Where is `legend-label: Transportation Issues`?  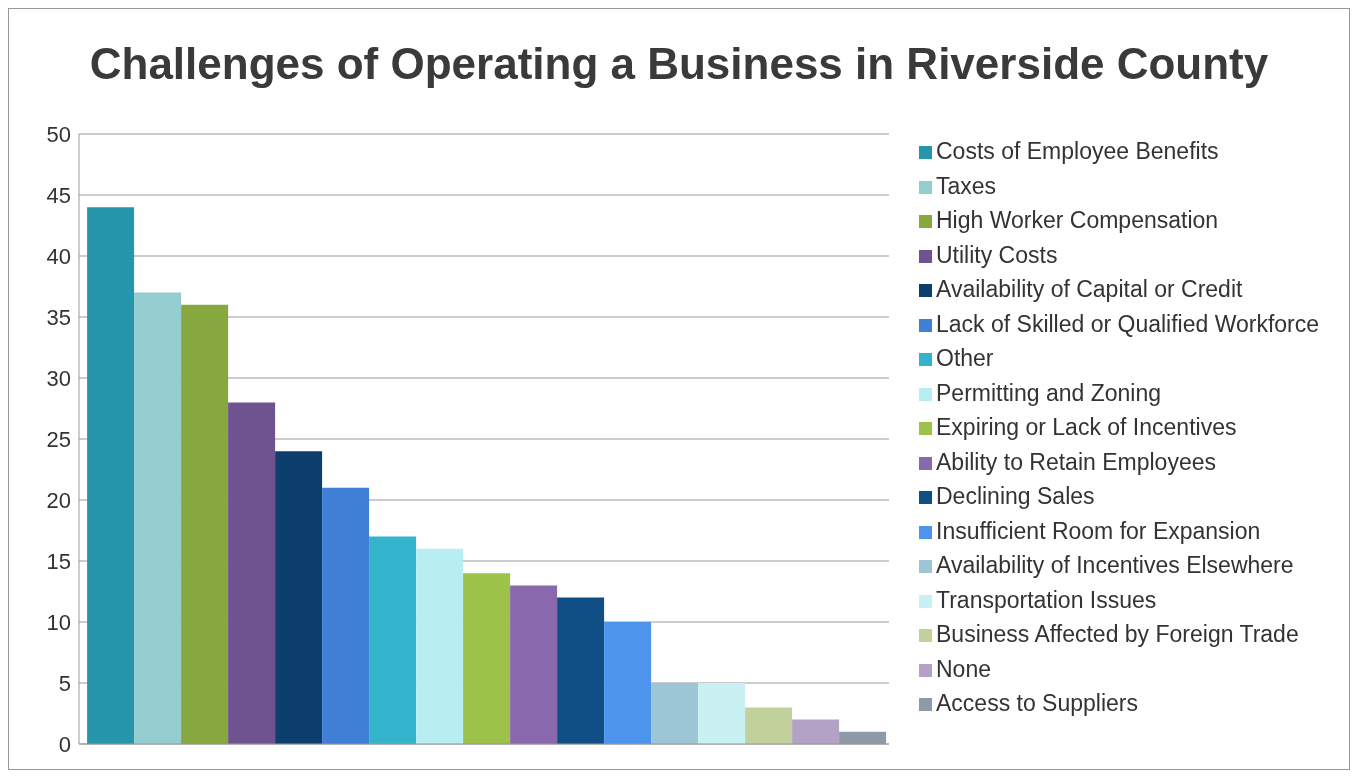 legend-label: Transportation Issues is located at coordinates (1046, 599).